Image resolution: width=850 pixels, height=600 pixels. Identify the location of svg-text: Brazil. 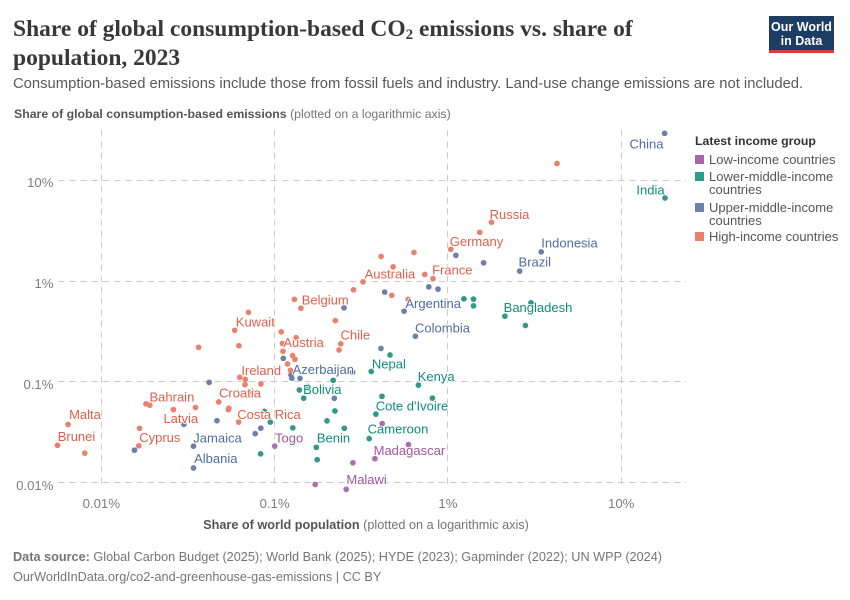
(535, 262).